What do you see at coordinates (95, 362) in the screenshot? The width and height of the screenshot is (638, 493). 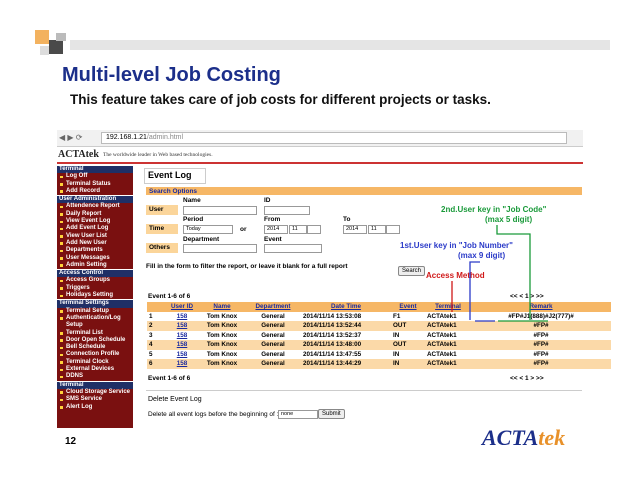 I see `menu-item: Terminal Clock` at bounding box center [95, 362].